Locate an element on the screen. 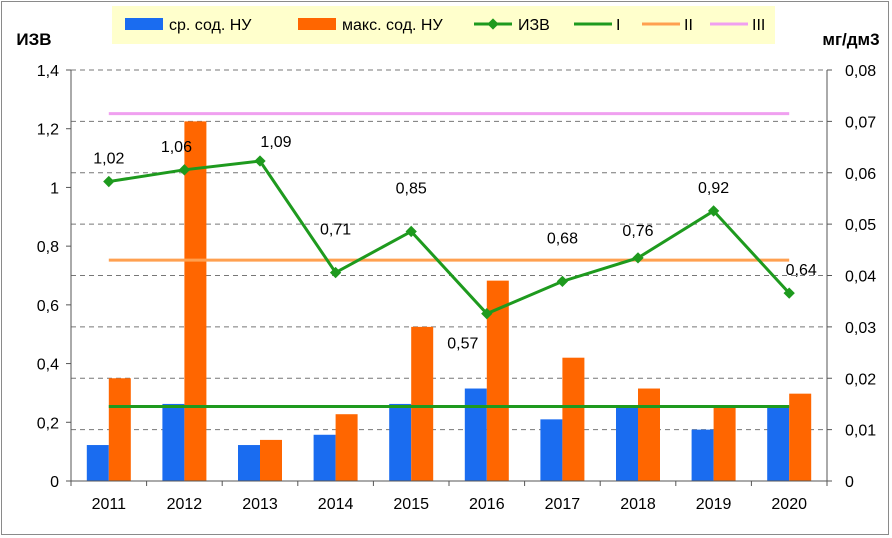 The width and height of the screenshot is (892, 538). izv-point-2016 is located at coordinates (487, 314).